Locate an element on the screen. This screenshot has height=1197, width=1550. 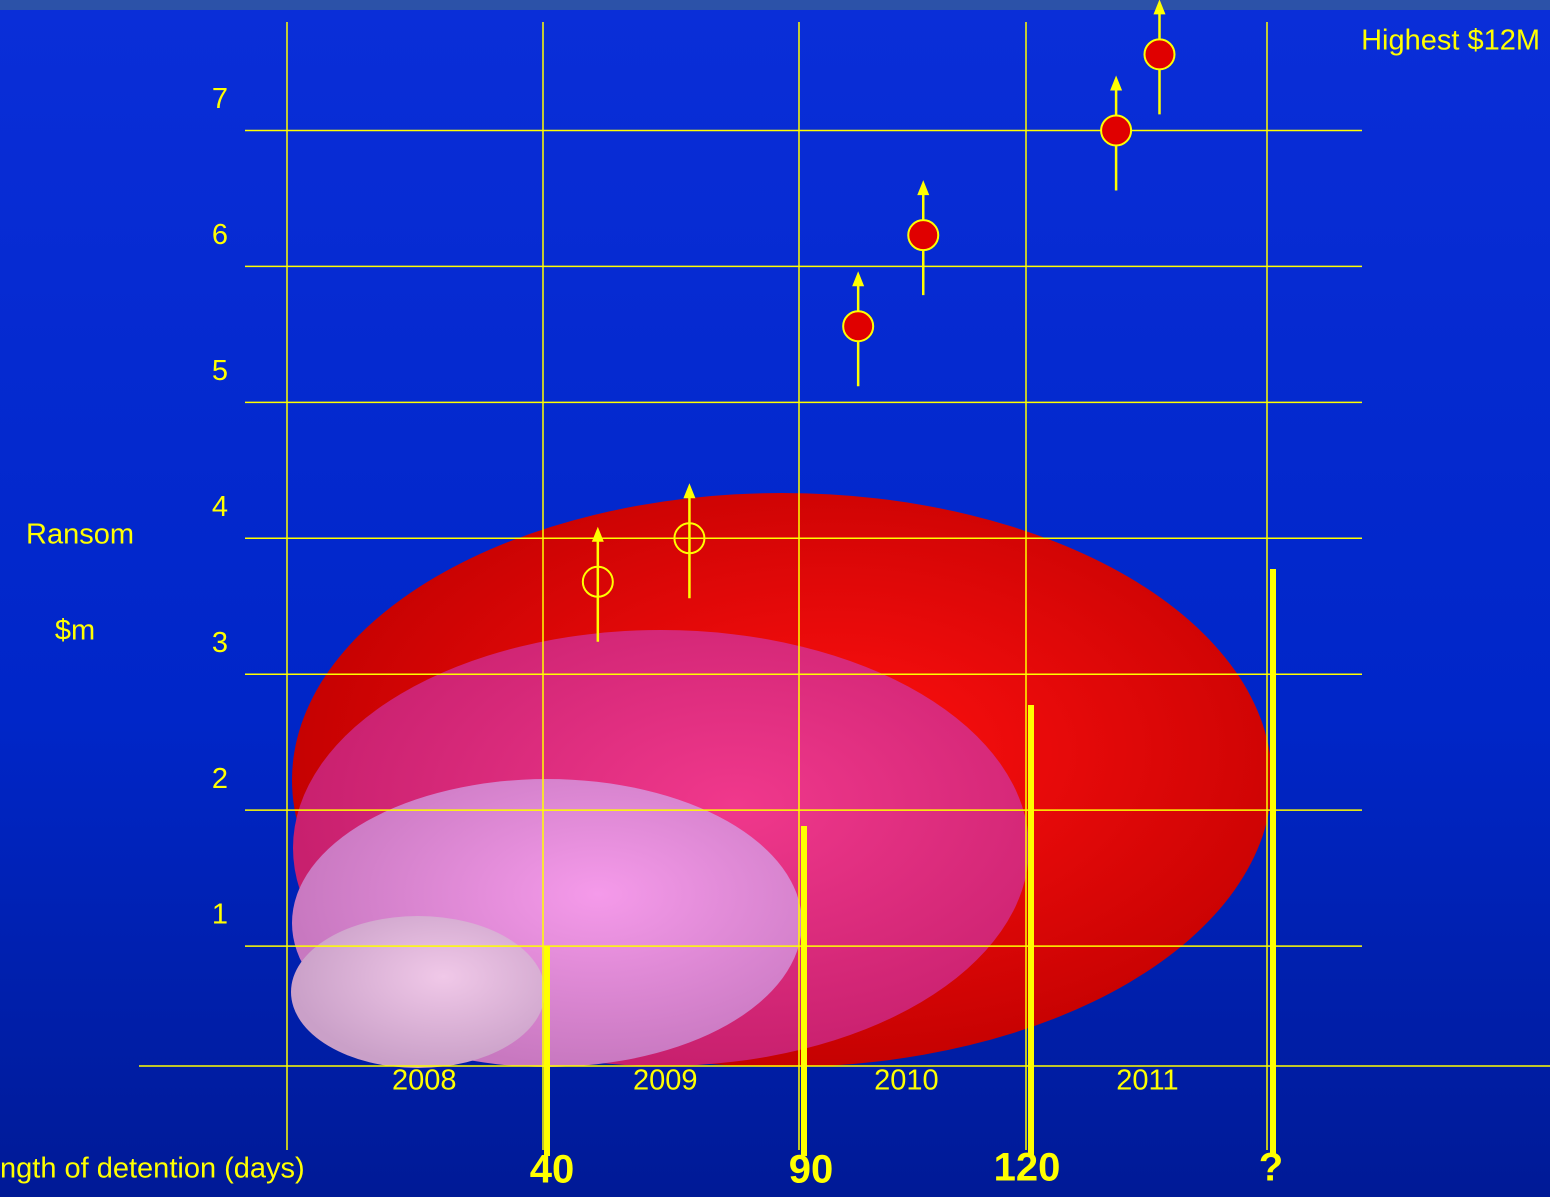
y-tick-label: 3 is located at coordinates (220, 643).